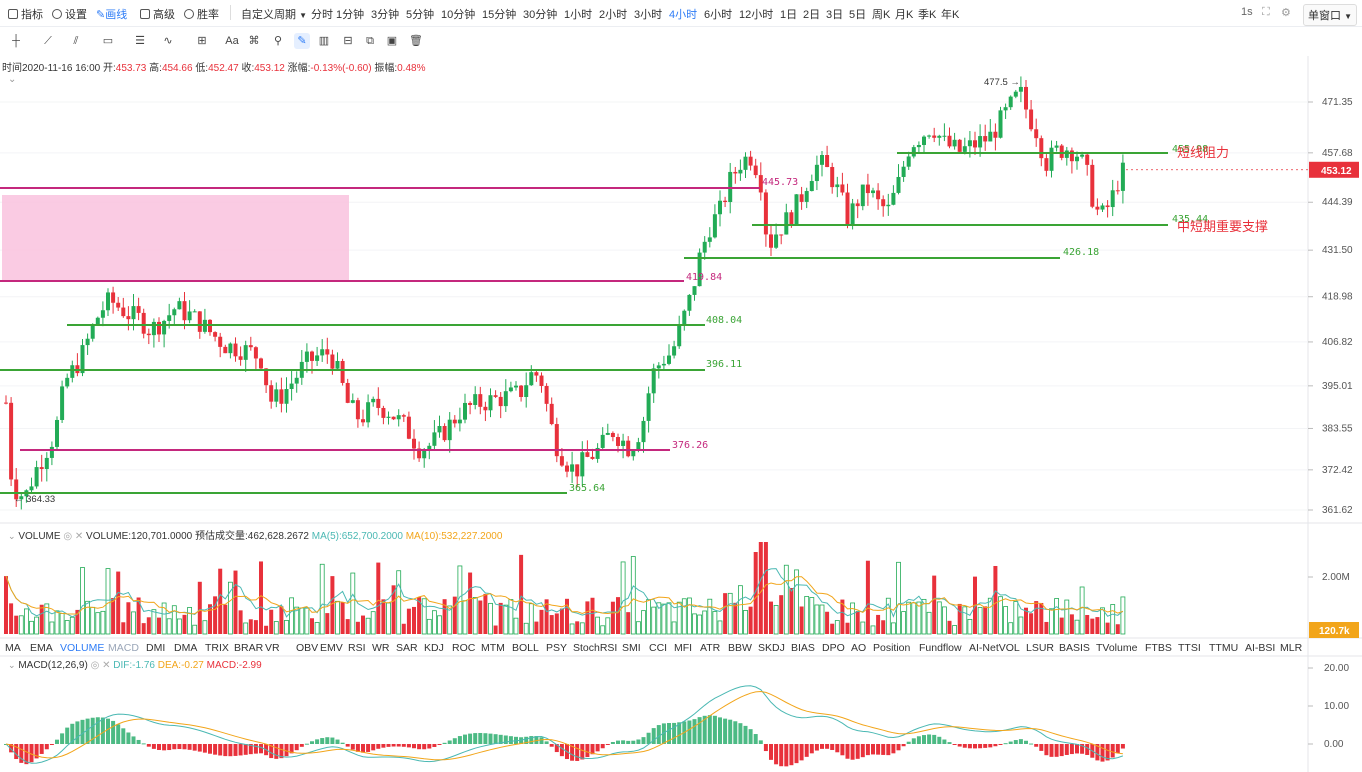 This screenshot has width=1362, height=772. What do you see at coordinates (1260, 648) in the screenshot?
I see `indicator-tab: AI-BSI` at bounding box center [1260, 648].